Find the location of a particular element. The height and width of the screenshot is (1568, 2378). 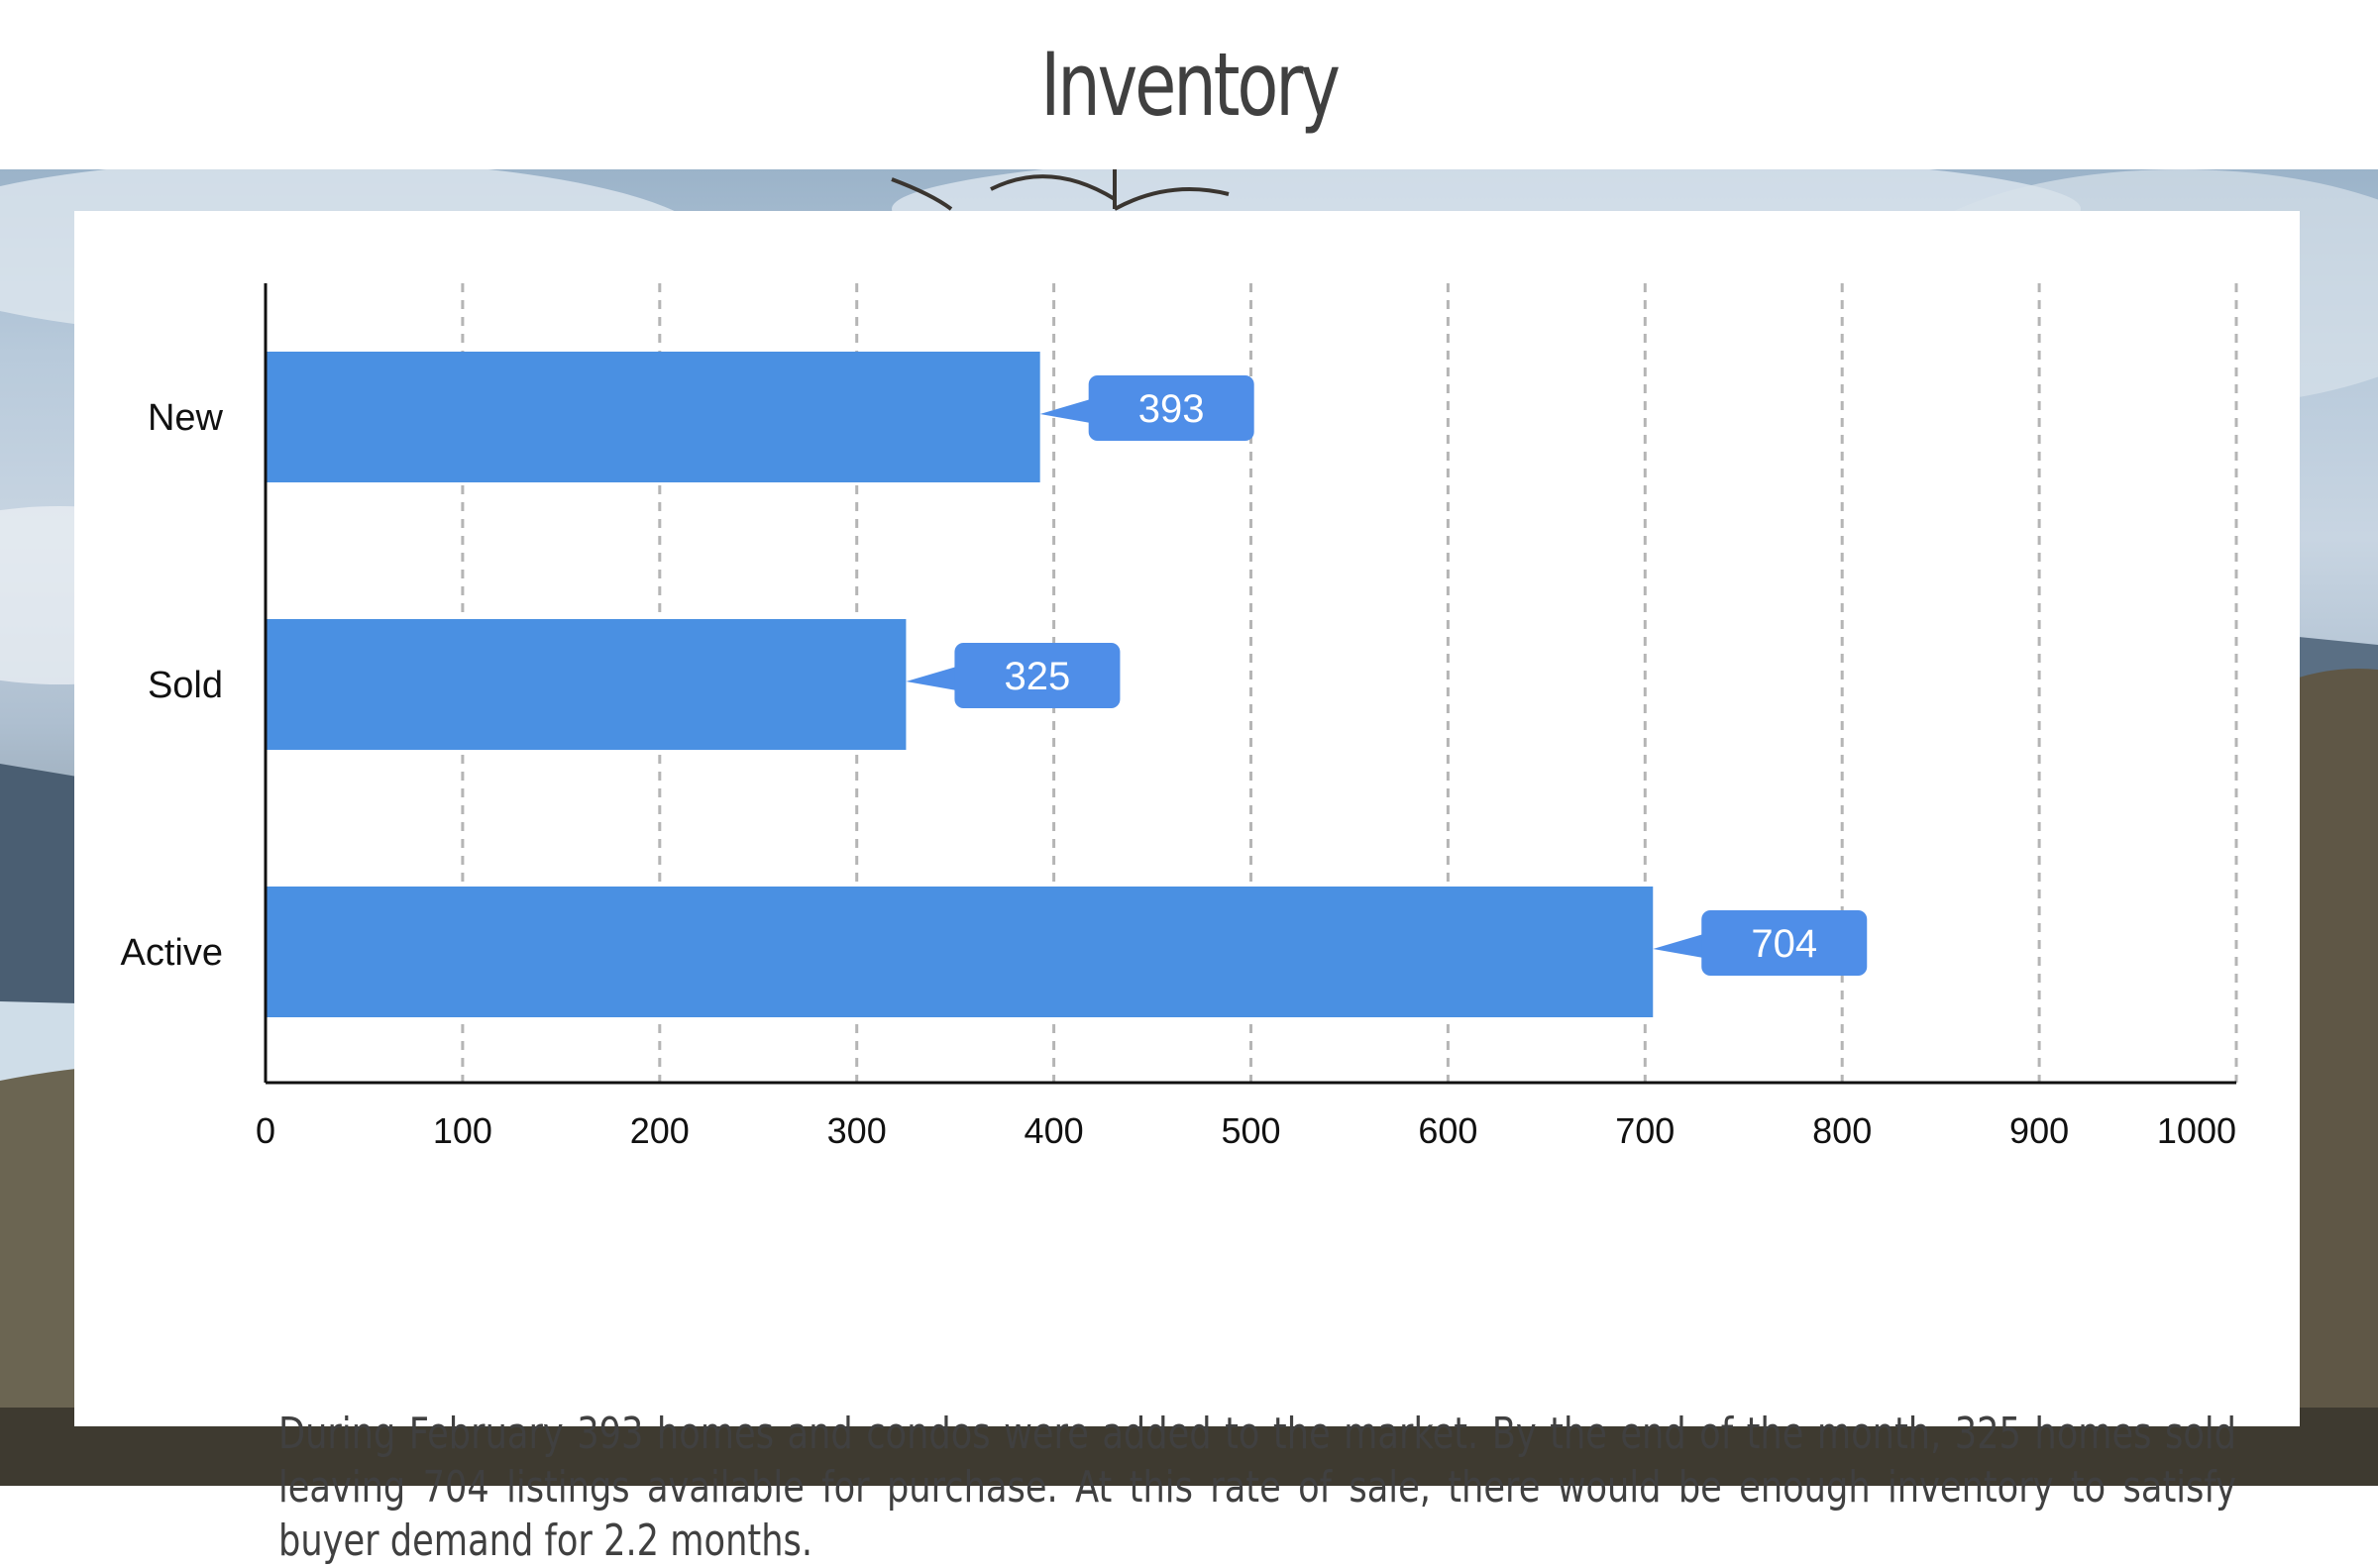

data-label-callout: 704 is located at coordinates (1760, 943).